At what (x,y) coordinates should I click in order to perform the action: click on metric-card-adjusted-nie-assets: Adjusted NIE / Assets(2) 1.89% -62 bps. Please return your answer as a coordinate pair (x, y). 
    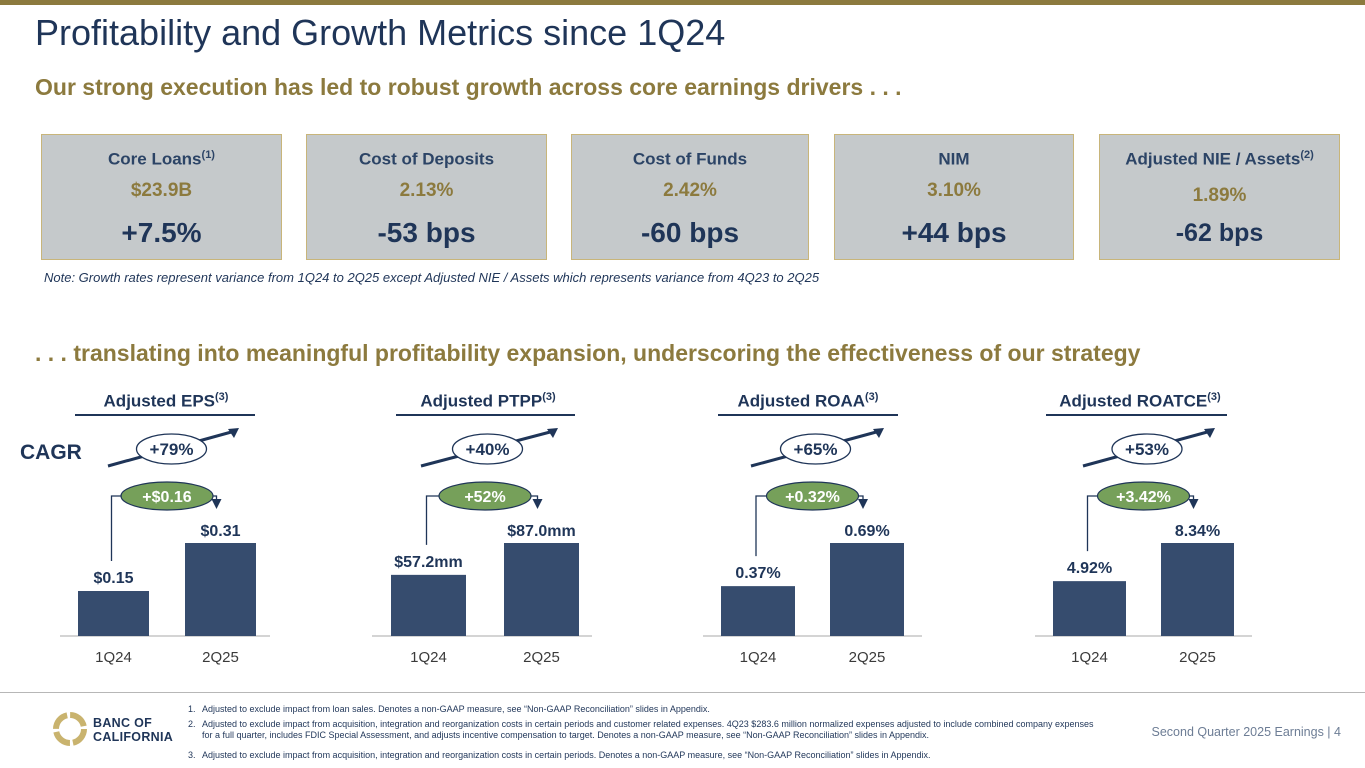
    Looking at the image, I should click on (1219, 197).